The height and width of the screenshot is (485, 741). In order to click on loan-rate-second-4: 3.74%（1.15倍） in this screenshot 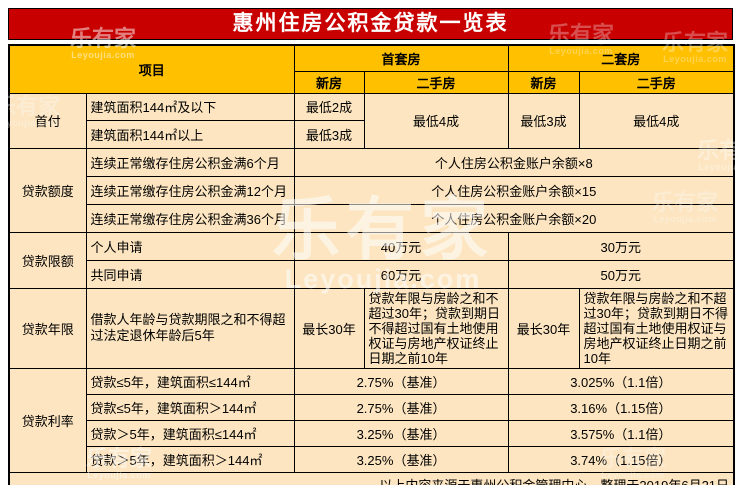, I will do `click(621, 459)`.